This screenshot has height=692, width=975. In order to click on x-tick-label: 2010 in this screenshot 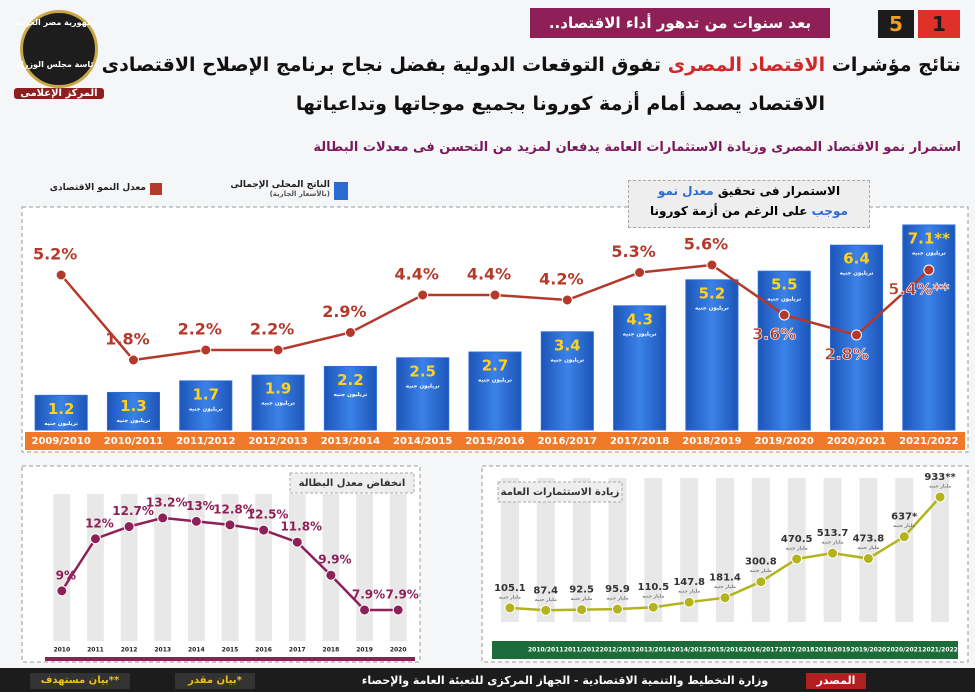, I will do `click(61, 650)`.